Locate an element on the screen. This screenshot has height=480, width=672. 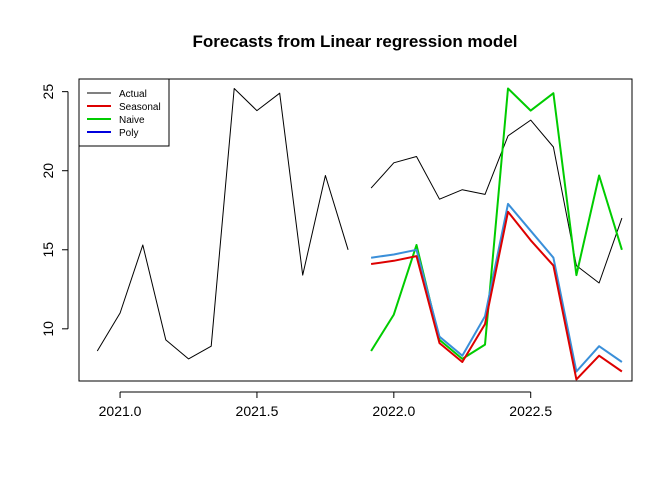
x-tick-label: 2022.5 is located at coordinates (530, 411).